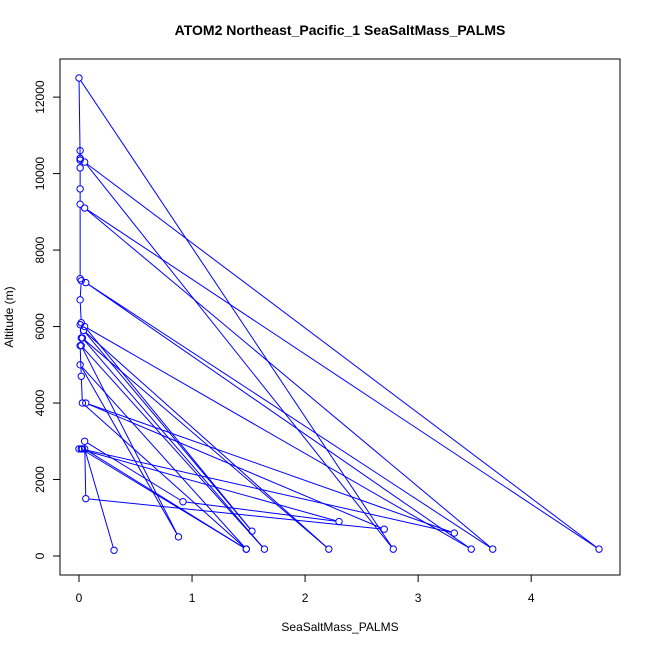  What do you see at coordinates (40, 97) in the screenshot?
I see `y-tick-label: 12000` at bounding box center [40, 97].